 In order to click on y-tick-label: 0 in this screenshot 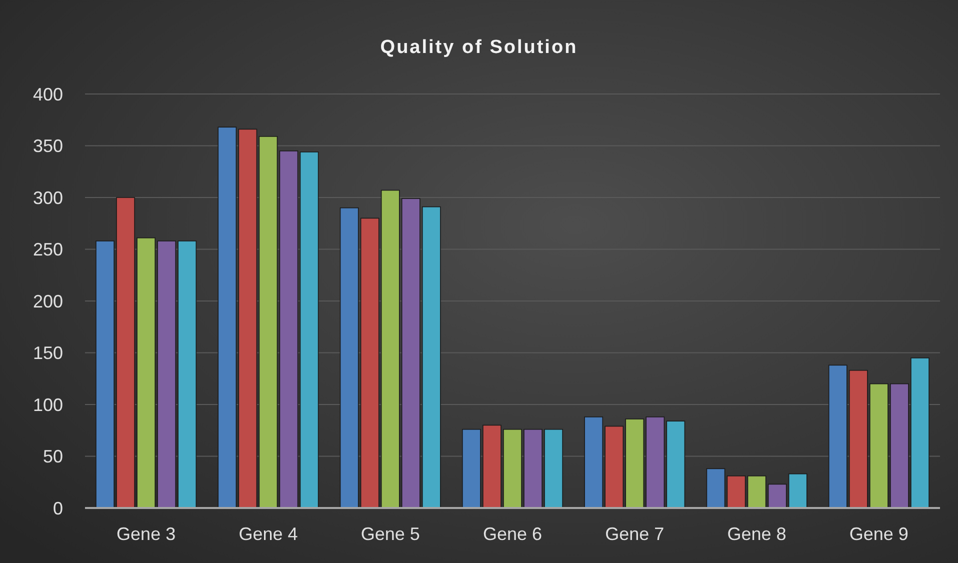, I will do `click(57, 508)`.